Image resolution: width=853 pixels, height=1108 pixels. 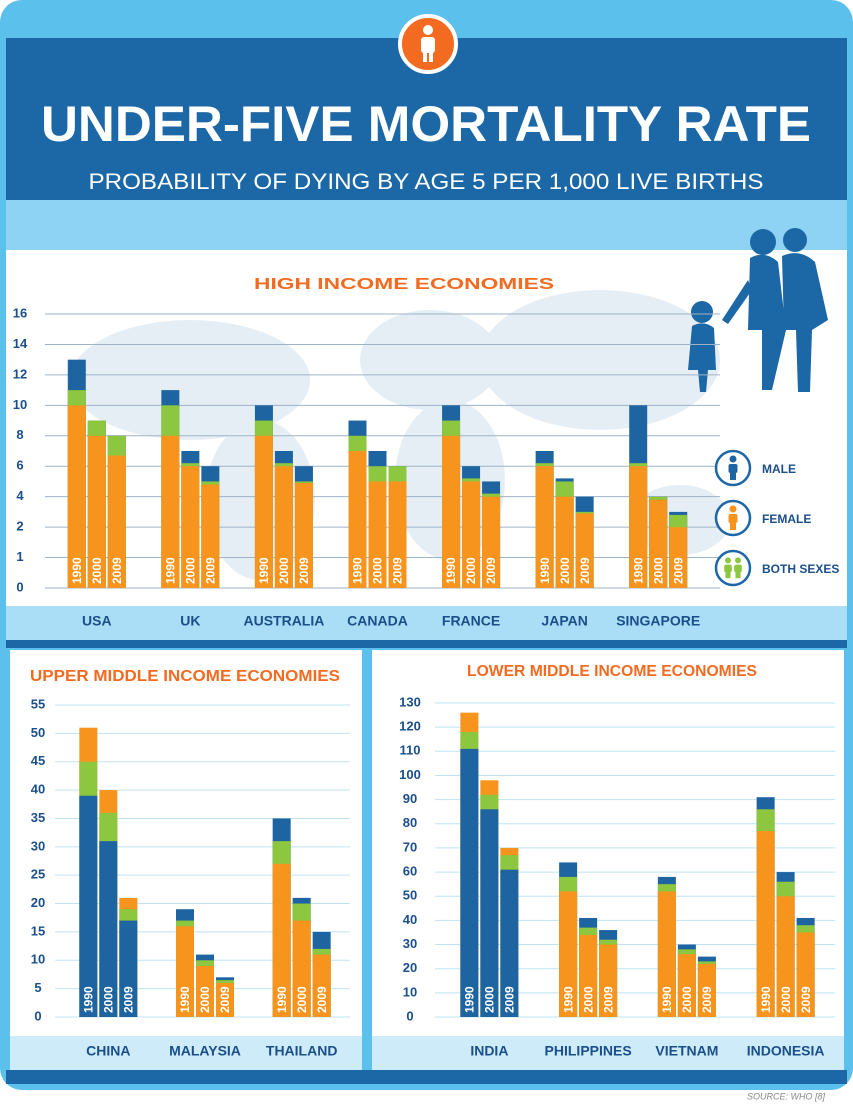 I want to click on x-tick-label: CHINA, so click(x=108, y=1051).